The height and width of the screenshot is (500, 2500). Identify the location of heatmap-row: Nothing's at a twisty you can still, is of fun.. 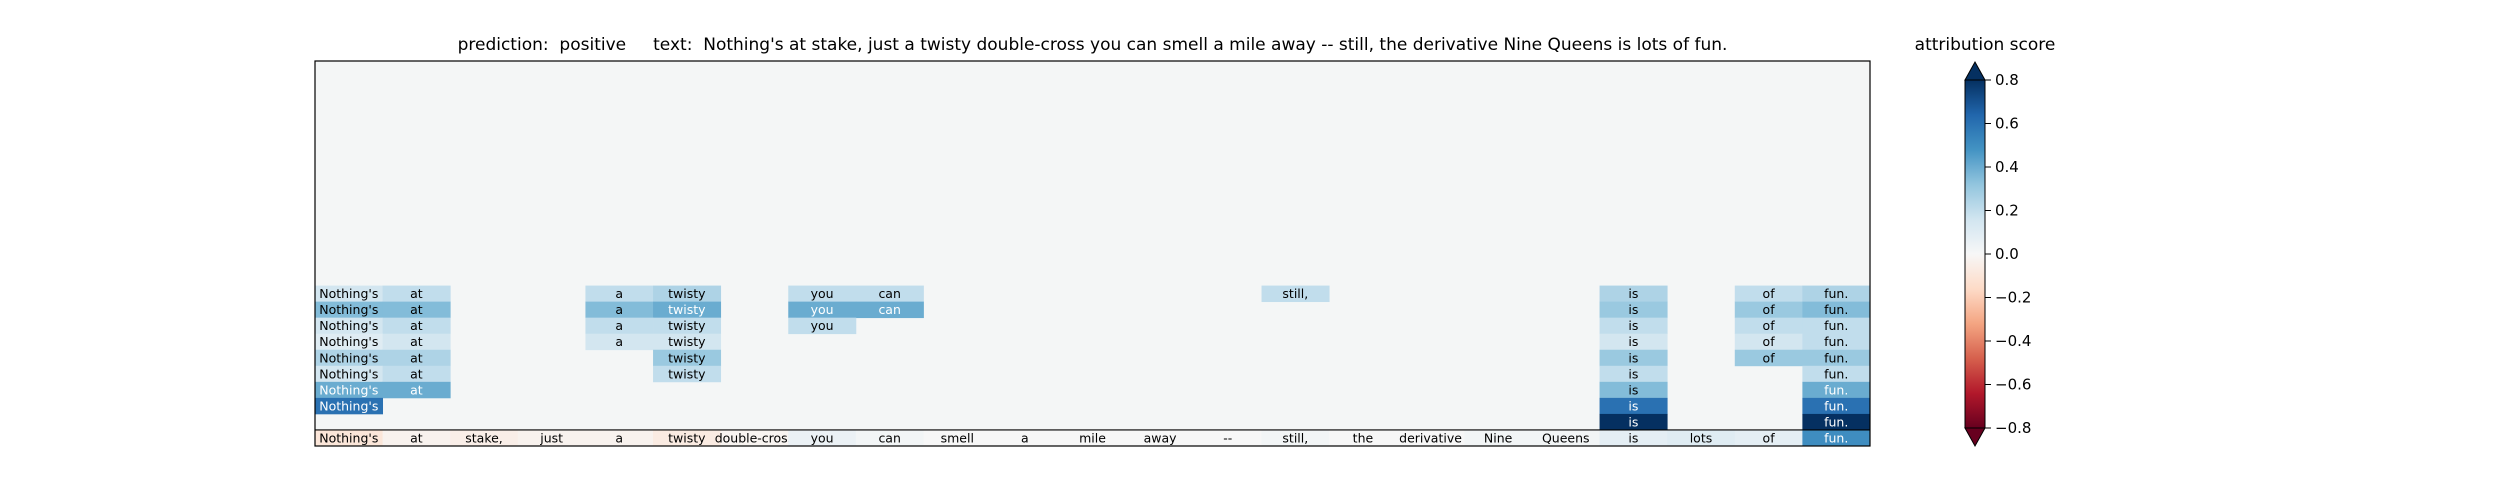
(1093, 294).